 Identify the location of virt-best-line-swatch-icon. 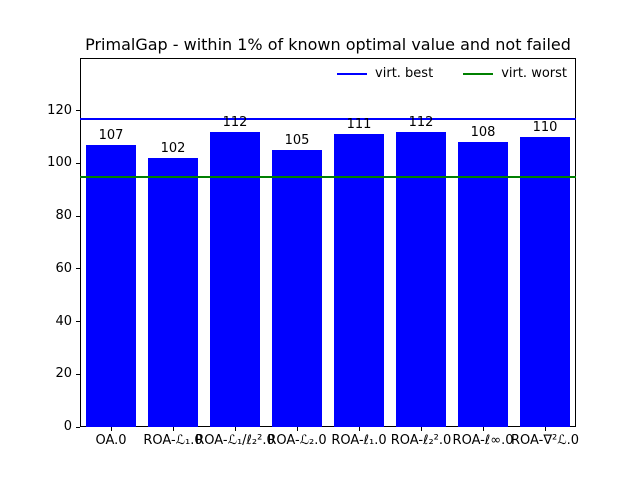
(352, 73).